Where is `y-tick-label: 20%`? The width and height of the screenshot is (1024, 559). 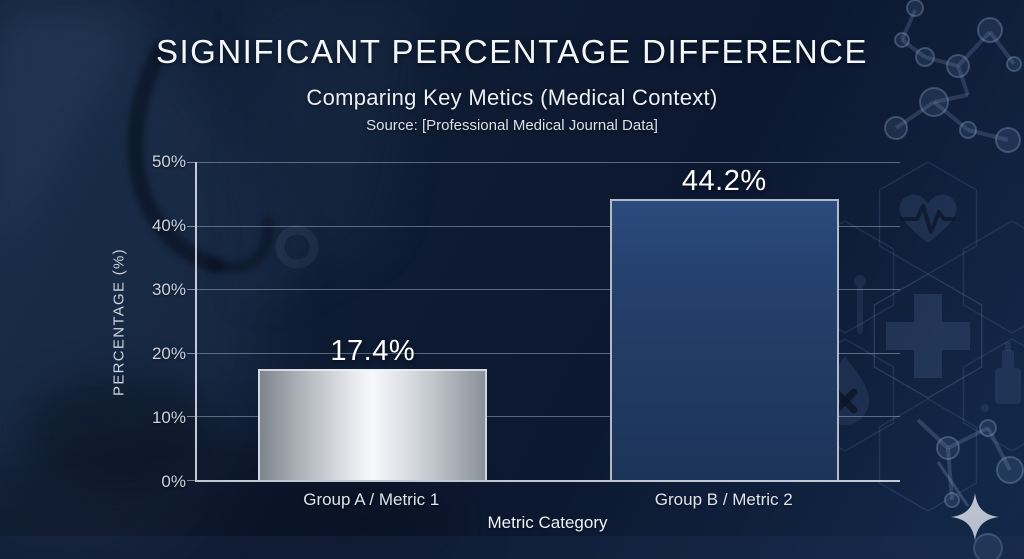
y-tick-label: 20% is located at coordinates (168, 353).